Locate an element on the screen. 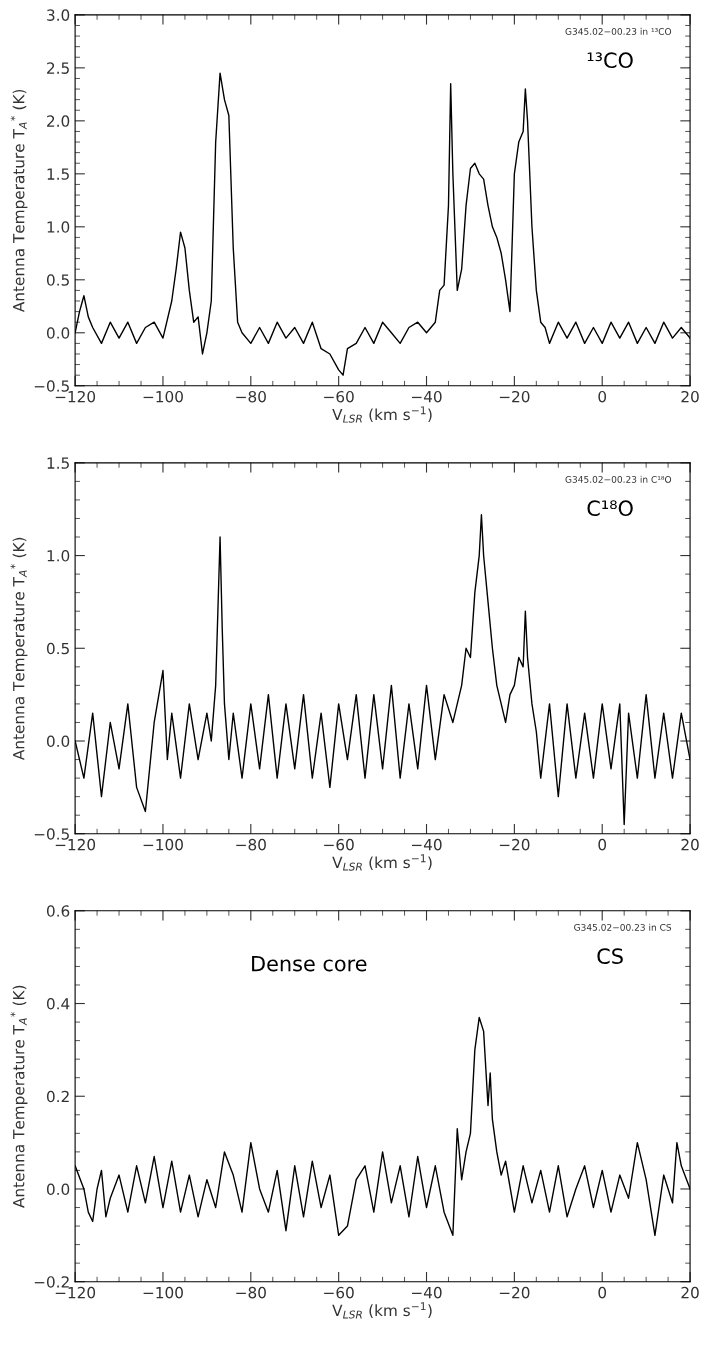 The image size is (702, 1352). y-tick-label: 2.5 is located at coordinates (58, 68).